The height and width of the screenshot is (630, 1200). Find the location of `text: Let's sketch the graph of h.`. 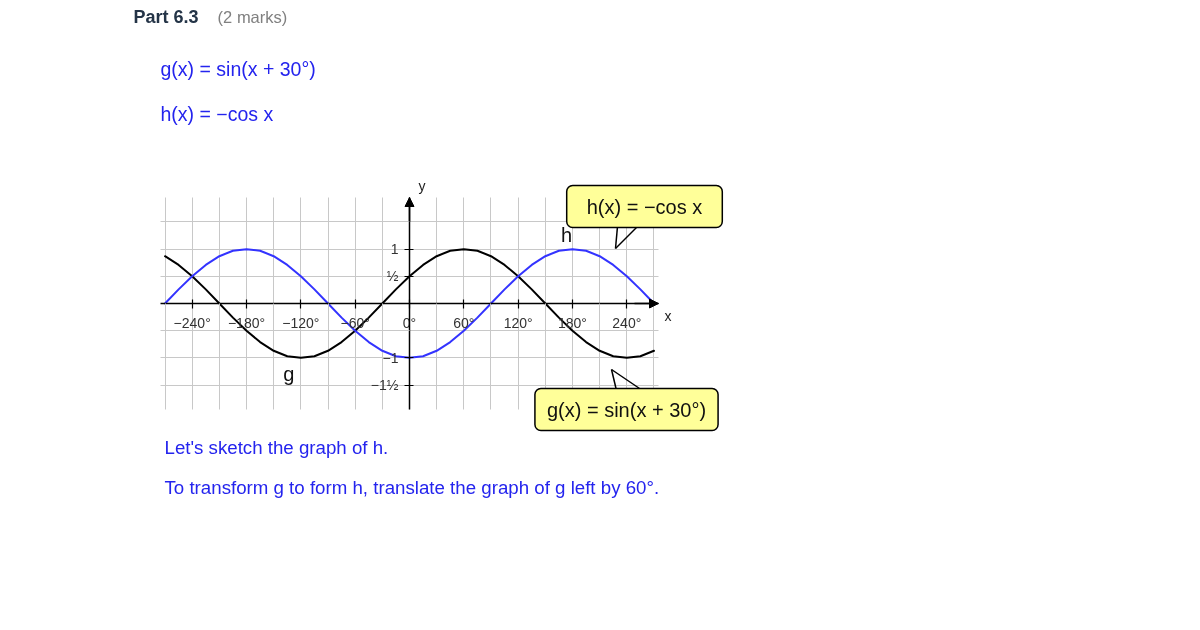

text: Let's sketch the graph of h. is located at coordinates (276, 447).